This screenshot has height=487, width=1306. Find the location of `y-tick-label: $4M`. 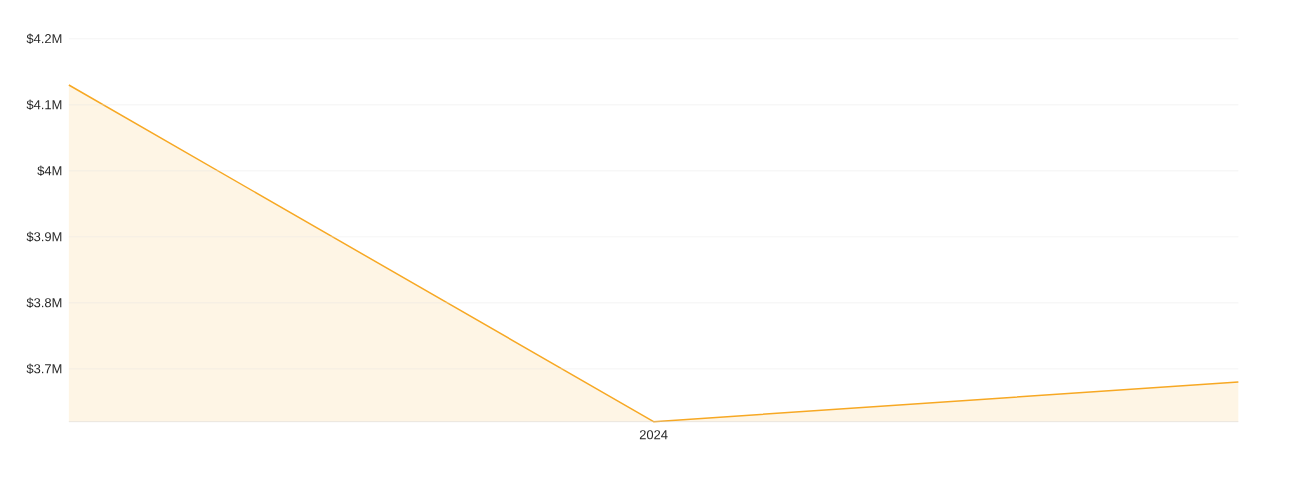

y-tick-label: $4M is located at coordinates (49, 170).